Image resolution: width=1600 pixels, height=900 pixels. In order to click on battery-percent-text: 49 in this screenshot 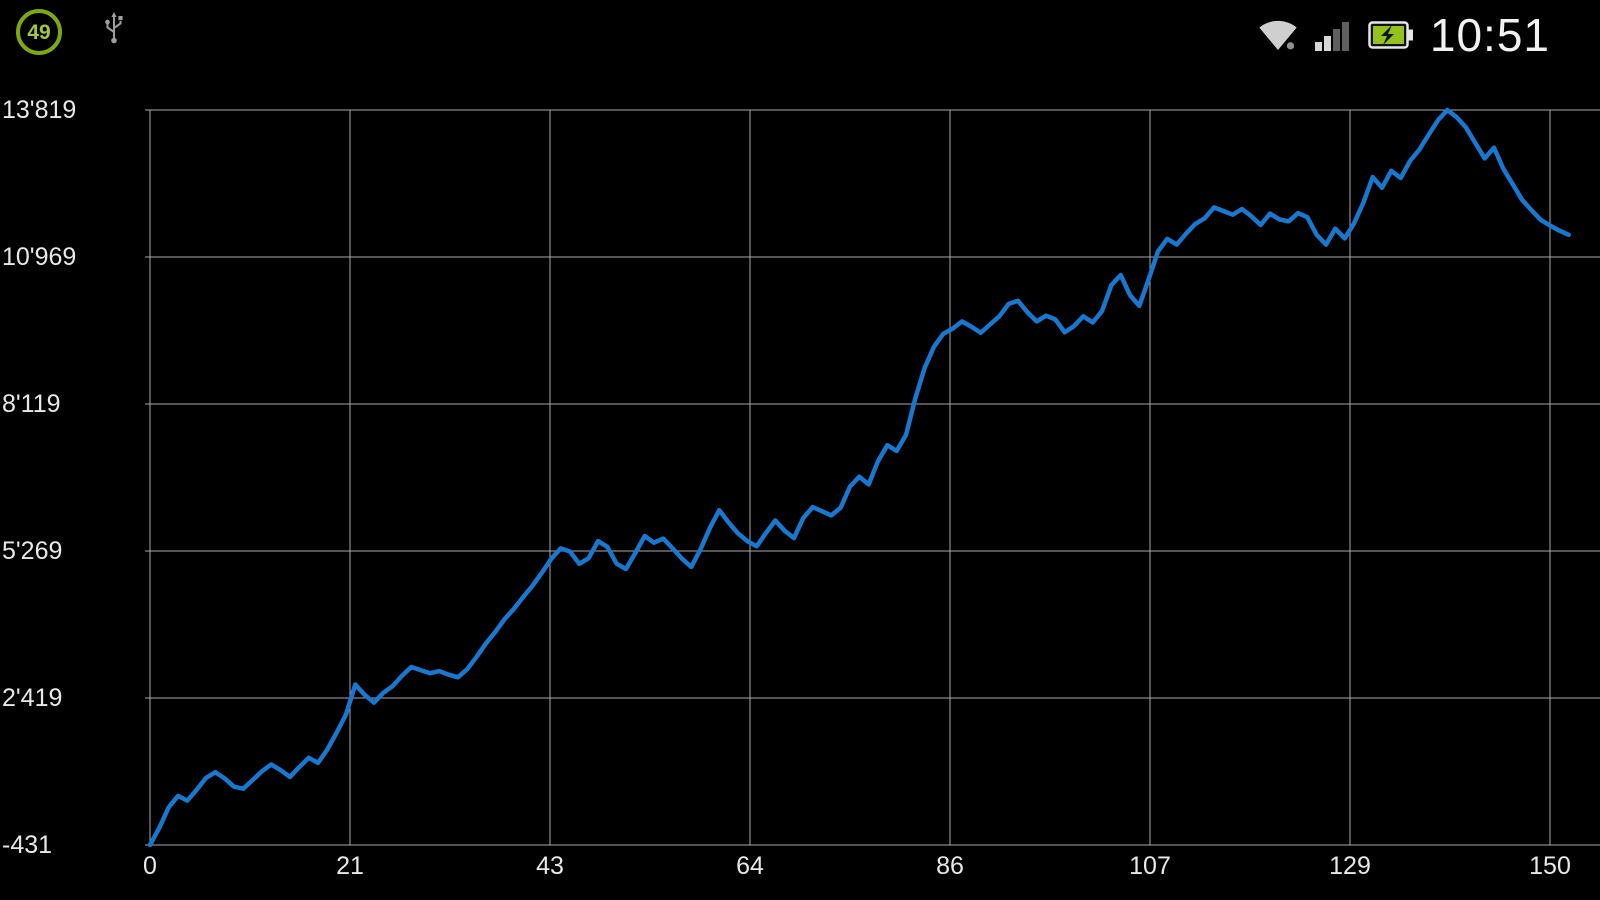, I will do `click(39, 32)`.